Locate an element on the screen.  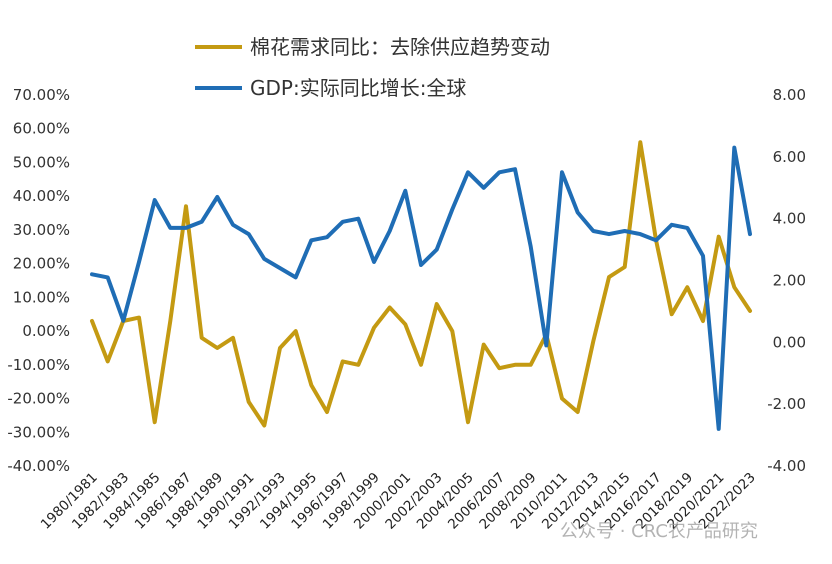
legend: 棉花需求同比：去除供应趋势变动 GDP:实际同比增长:全球 is located at coordinates (372, 67).